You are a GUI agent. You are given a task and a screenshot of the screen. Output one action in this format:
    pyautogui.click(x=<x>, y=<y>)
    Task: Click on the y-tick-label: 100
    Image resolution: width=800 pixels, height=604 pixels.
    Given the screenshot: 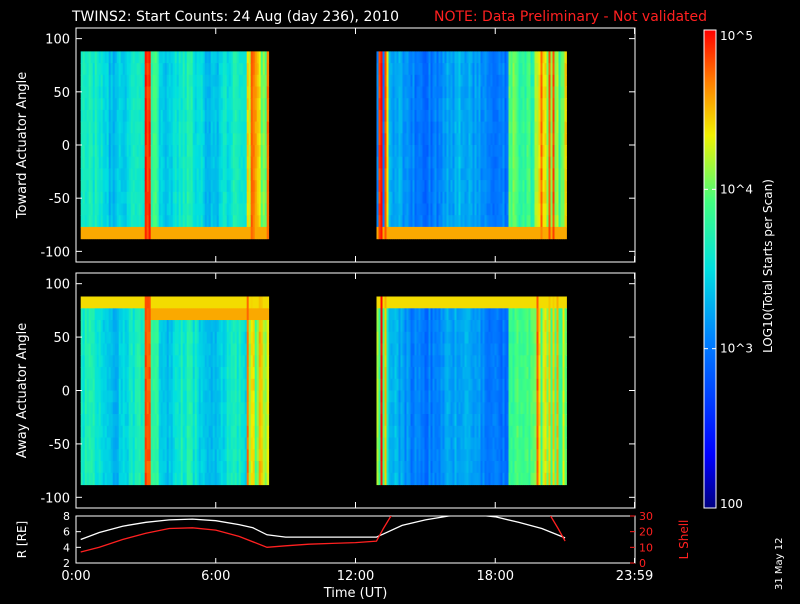 What is the action you would take?
    pyautogui.click(x=57, y=40)
    